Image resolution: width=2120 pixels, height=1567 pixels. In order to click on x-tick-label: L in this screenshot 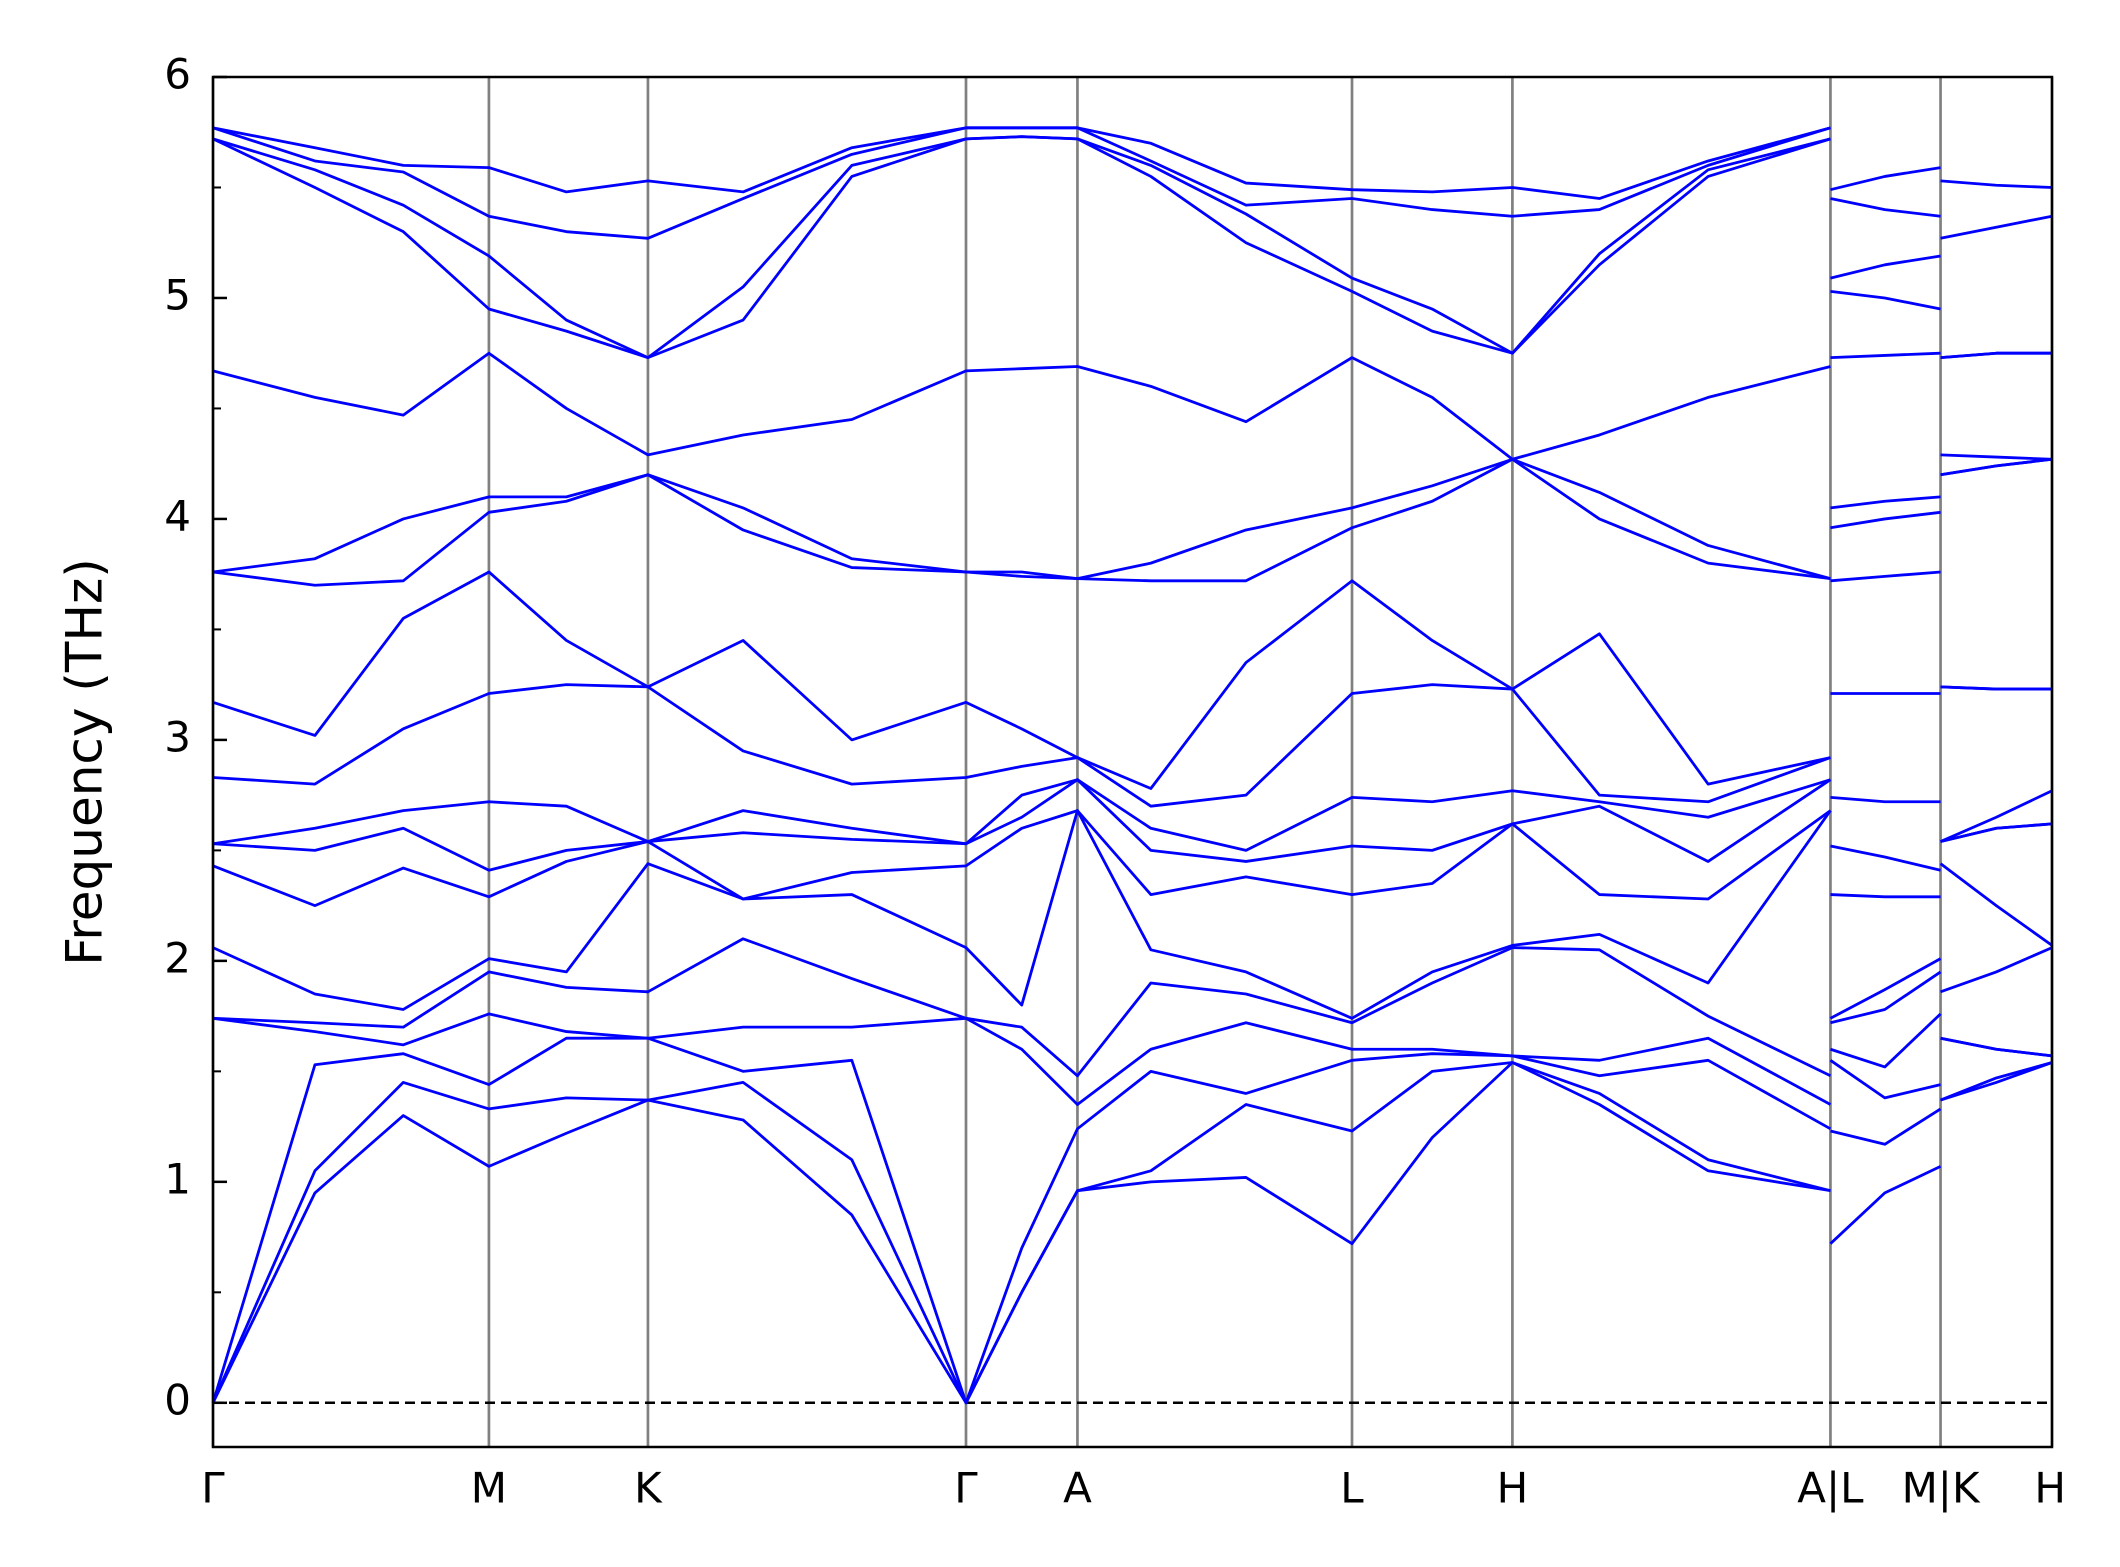, I will do `click(1352, 1488)`.